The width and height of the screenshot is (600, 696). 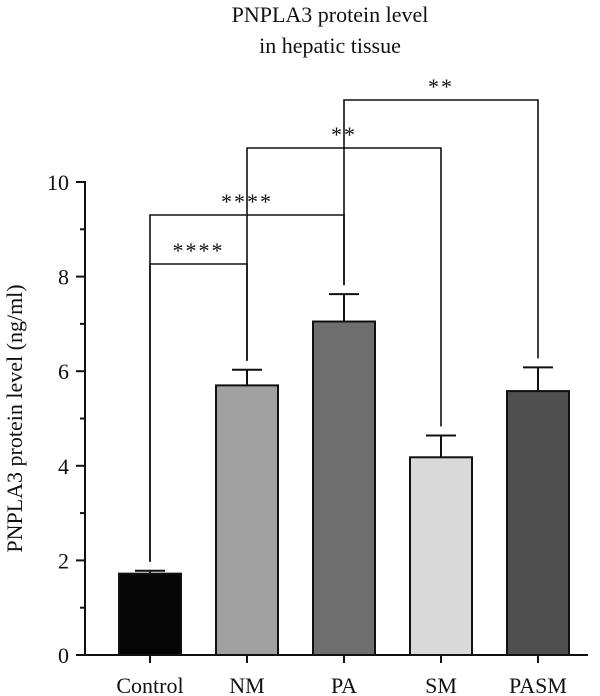 What do you see at coordinates (441, 684) in the screenshot?
I see `x-tick-label: SM` at bounding box center [441, 684].